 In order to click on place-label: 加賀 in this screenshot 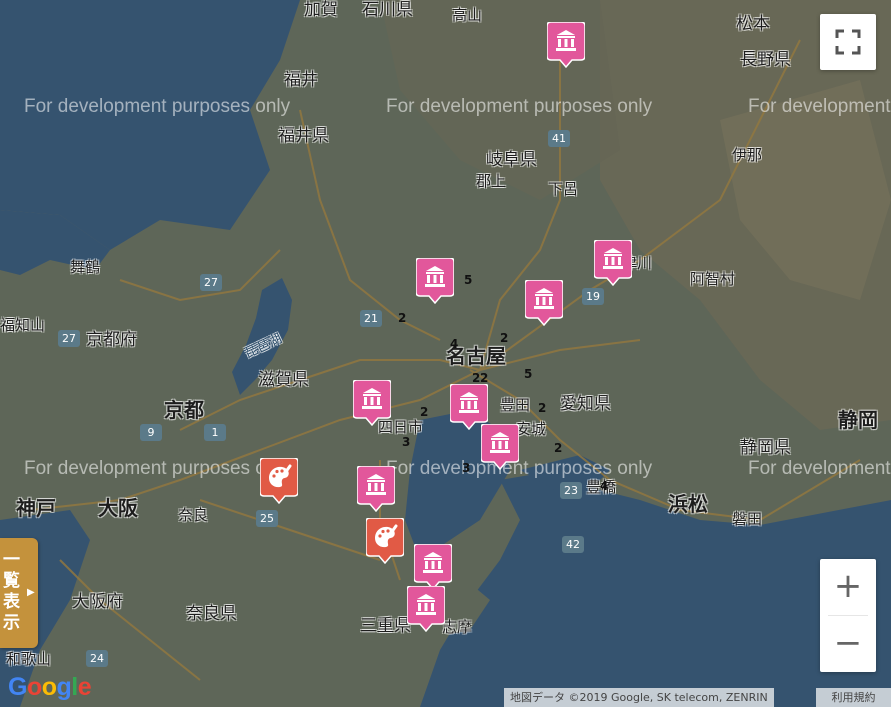, I will do `click(321, 10)`.